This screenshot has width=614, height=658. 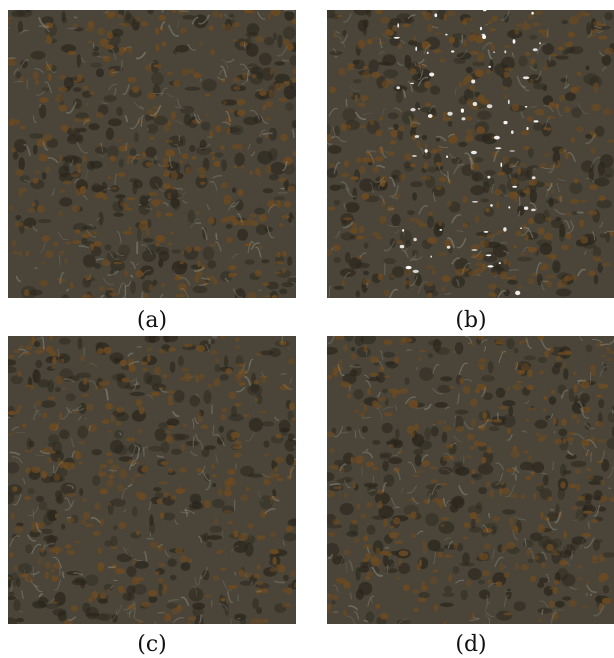 I want to click on caption-a: (a), so click(x=152, y=320).